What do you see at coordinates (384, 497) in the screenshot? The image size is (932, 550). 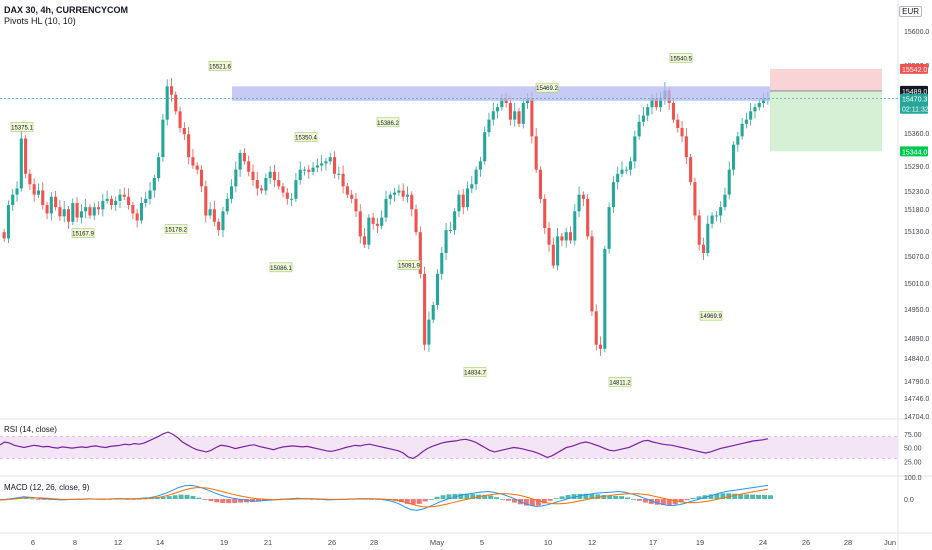 I see `signal-line` at bounding box center [384, 497].